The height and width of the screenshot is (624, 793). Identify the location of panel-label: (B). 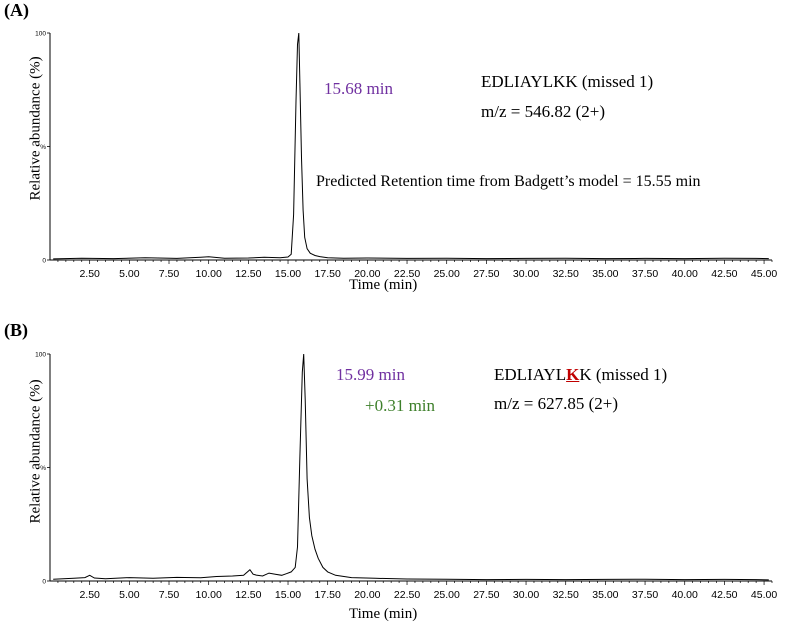
(16, 330).